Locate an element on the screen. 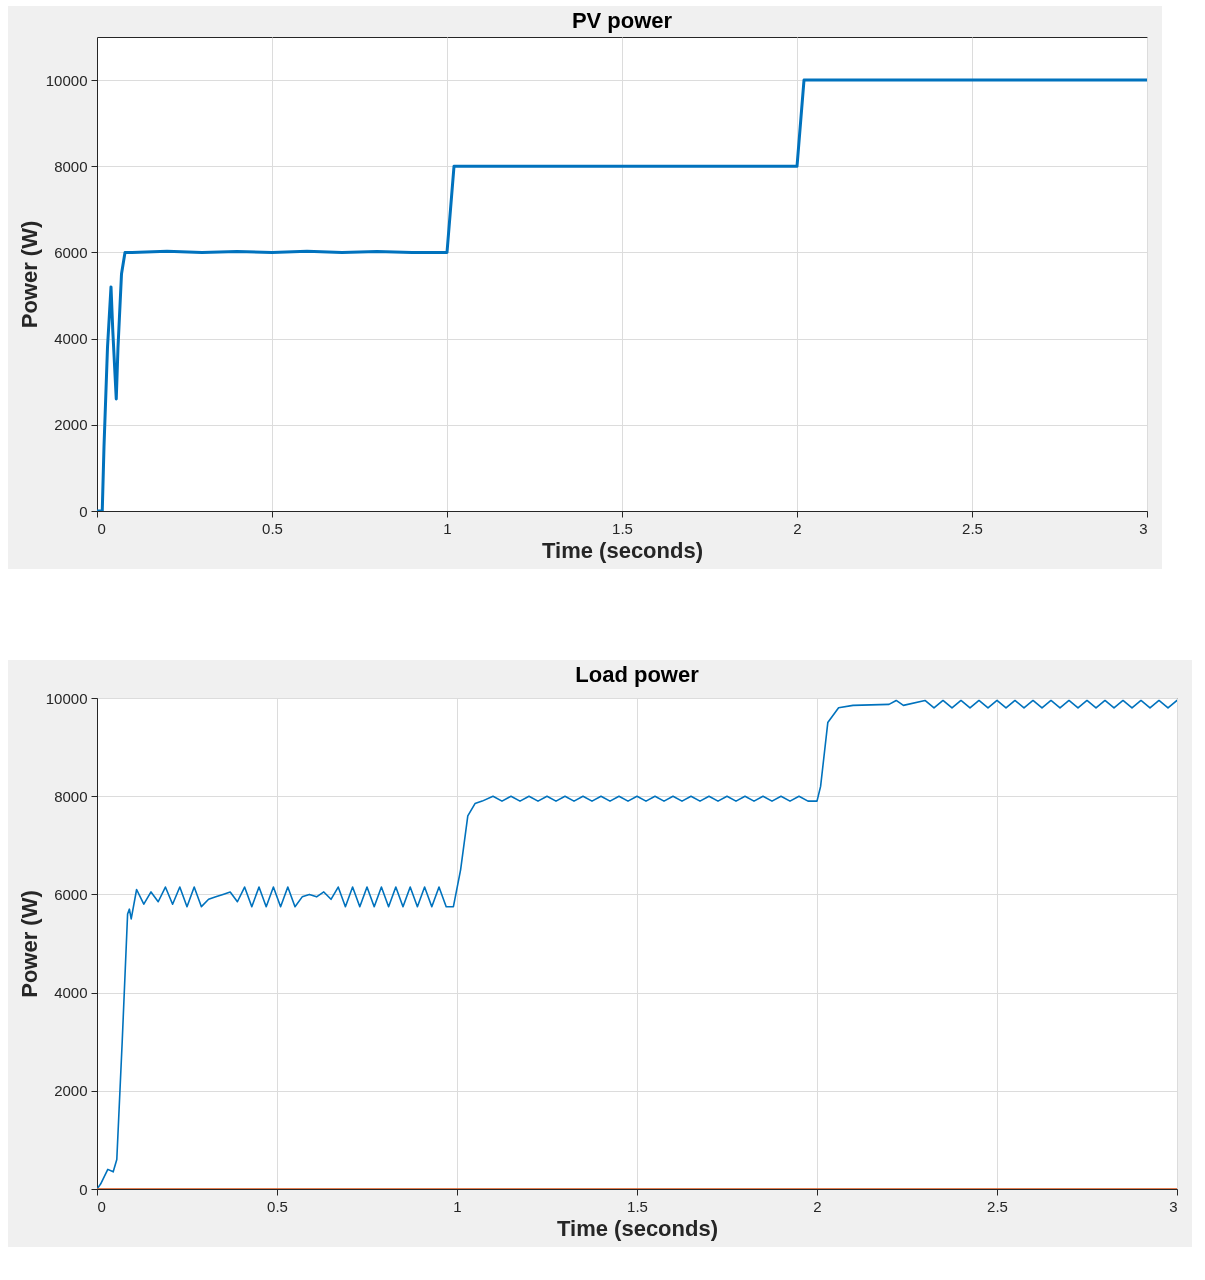 This screenshot has width=1205, height=1280. chart-title: PV power is located at coordinates (622, 20).